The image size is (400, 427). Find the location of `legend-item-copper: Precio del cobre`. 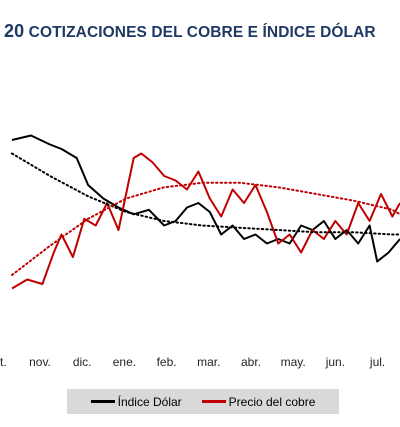

legend-item-copper: Precio del cobre is located at coordinates (258, 401).